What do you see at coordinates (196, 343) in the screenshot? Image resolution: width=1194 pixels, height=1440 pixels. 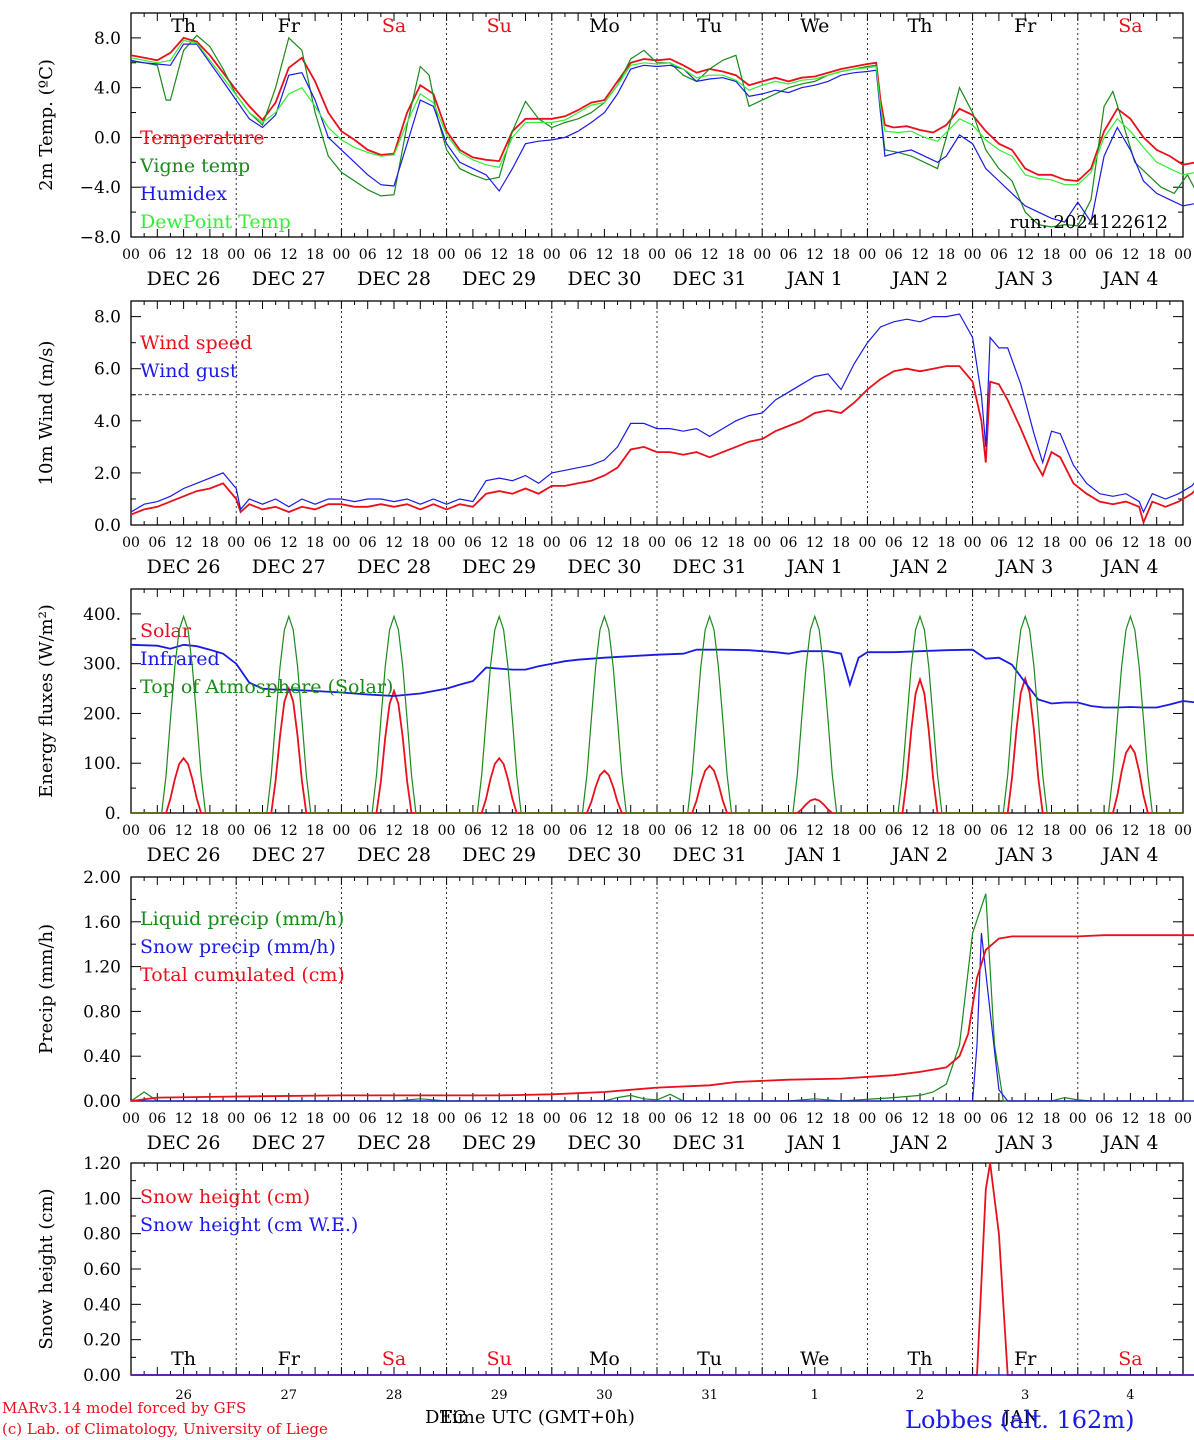 I see `legend-entry: Wind speed` at bounding box center [196, 343].